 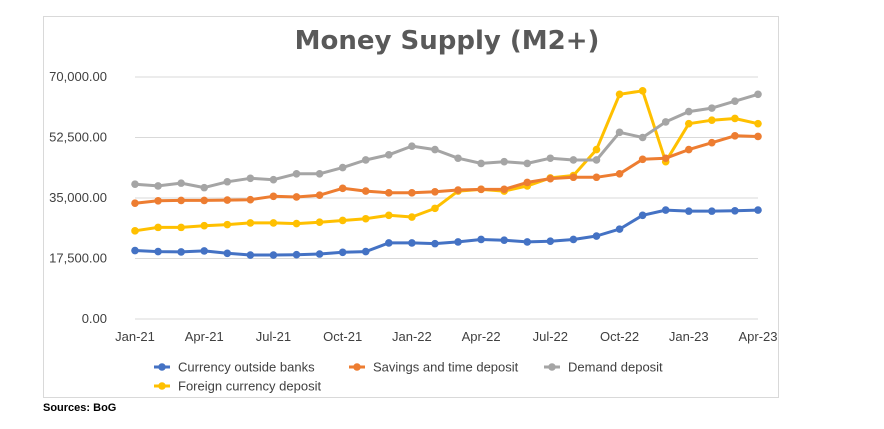 I want to click on source-note: Sources: BoG, so click(x=80, y=408).